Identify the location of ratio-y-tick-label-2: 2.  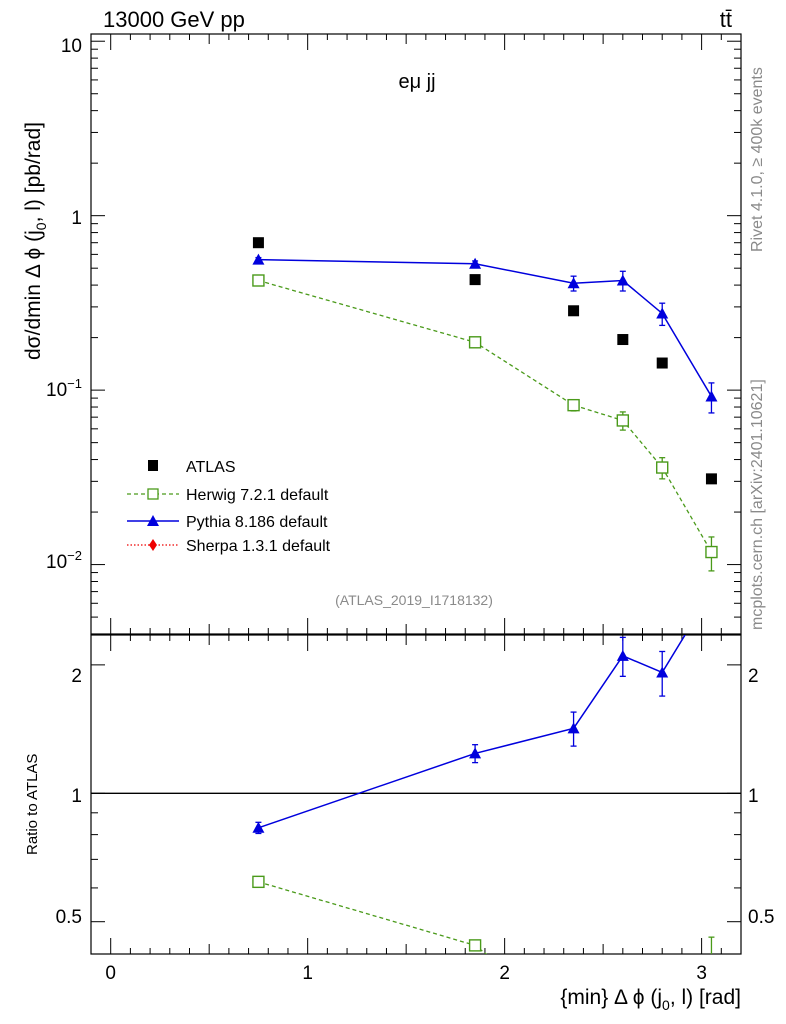
(76, 676).